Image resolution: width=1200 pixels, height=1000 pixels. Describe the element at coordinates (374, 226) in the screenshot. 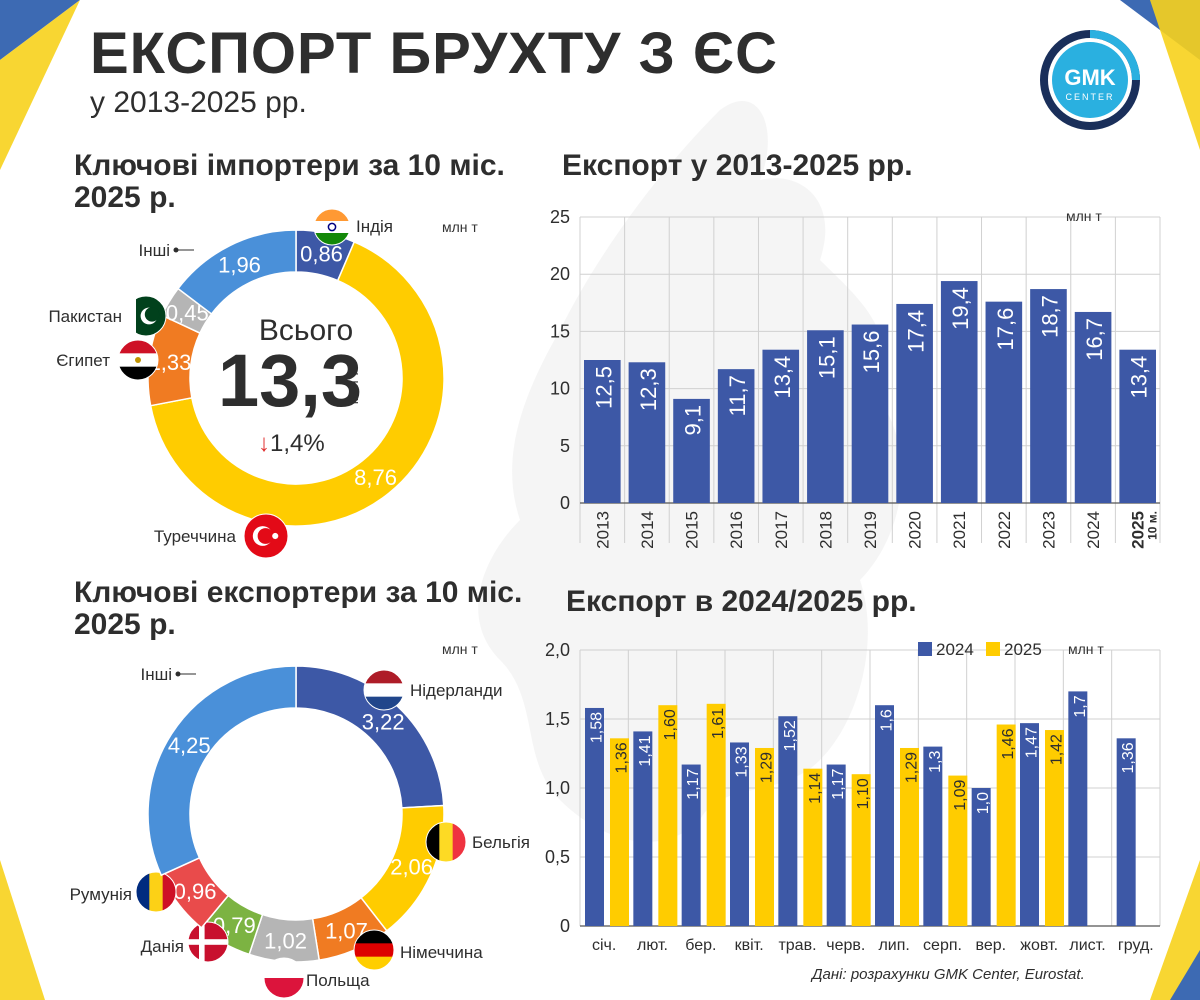

I see `slice-category-label-0: Індія` at that location.